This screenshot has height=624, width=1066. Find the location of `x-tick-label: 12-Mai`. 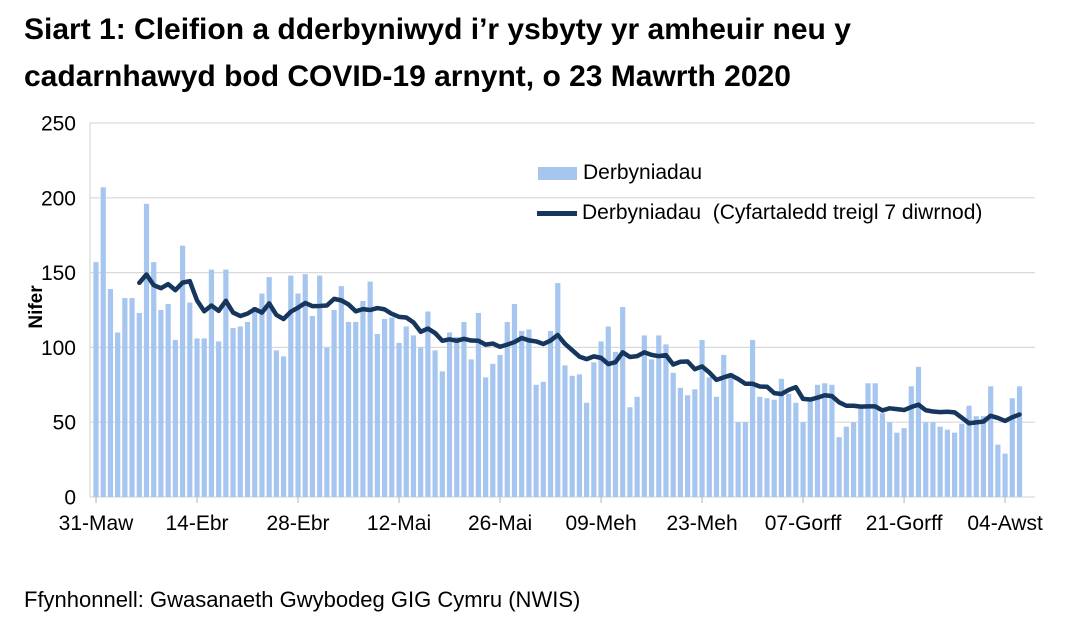

x-tick-label: 12-Mai is located at coordinates (399, 523).